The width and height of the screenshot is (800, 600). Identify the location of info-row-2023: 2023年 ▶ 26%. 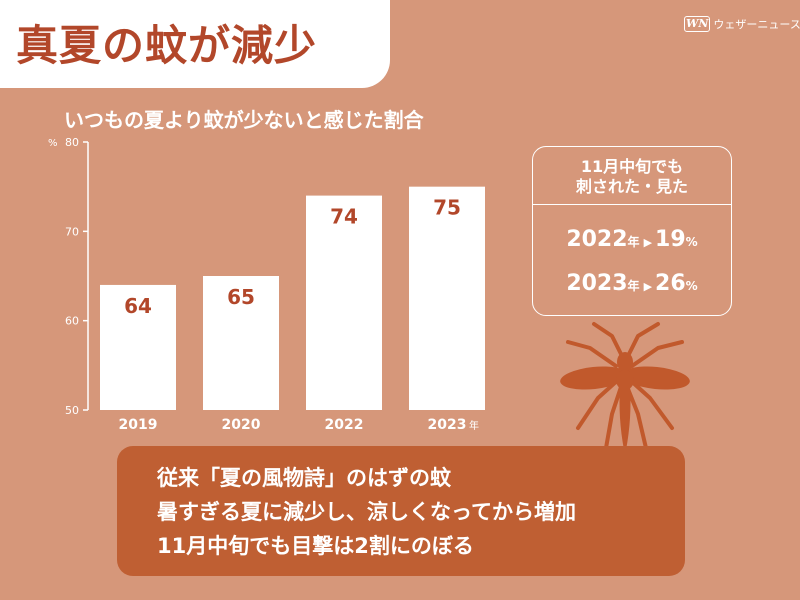
(632, 283).